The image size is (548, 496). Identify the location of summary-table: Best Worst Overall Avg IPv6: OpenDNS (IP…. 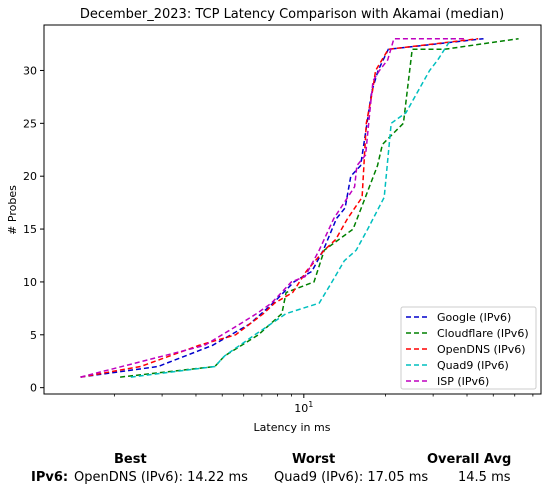
(274, 472).